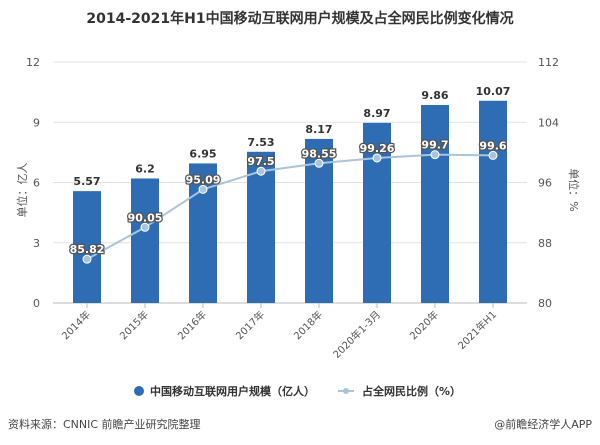  I want to click on line-value-label: 95.09, so click(203, 179).